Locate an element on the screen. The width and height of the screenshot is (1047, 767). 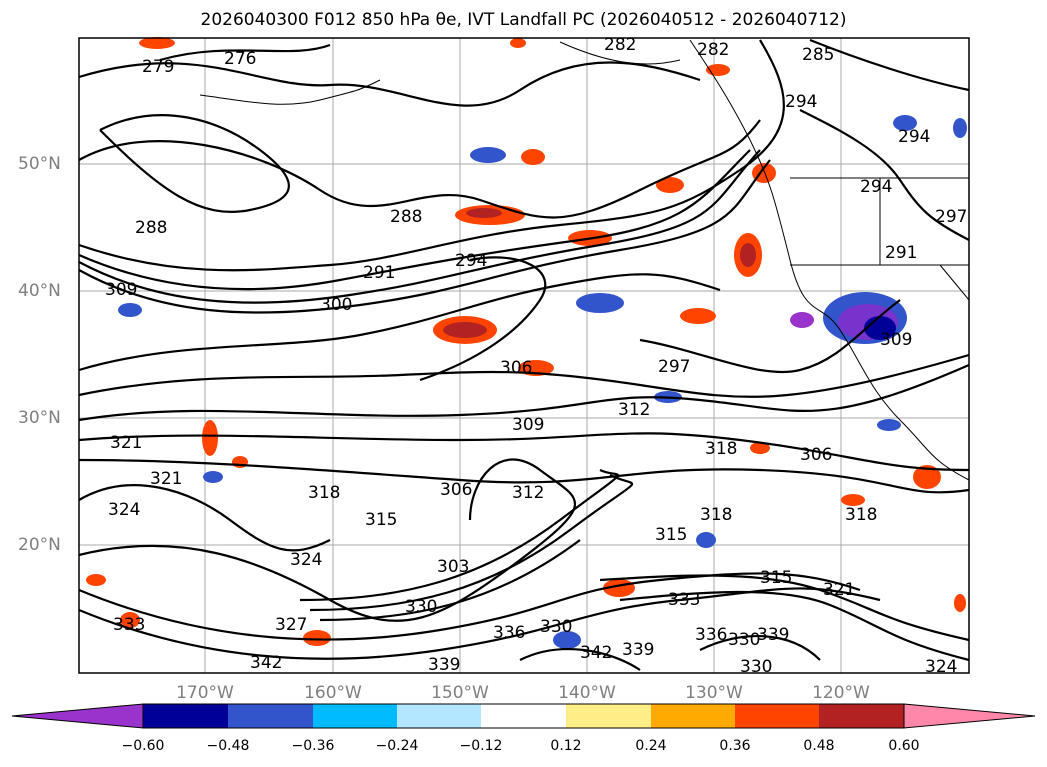
colorbar-tick: −0.60 is located at coordinates (143, 746).